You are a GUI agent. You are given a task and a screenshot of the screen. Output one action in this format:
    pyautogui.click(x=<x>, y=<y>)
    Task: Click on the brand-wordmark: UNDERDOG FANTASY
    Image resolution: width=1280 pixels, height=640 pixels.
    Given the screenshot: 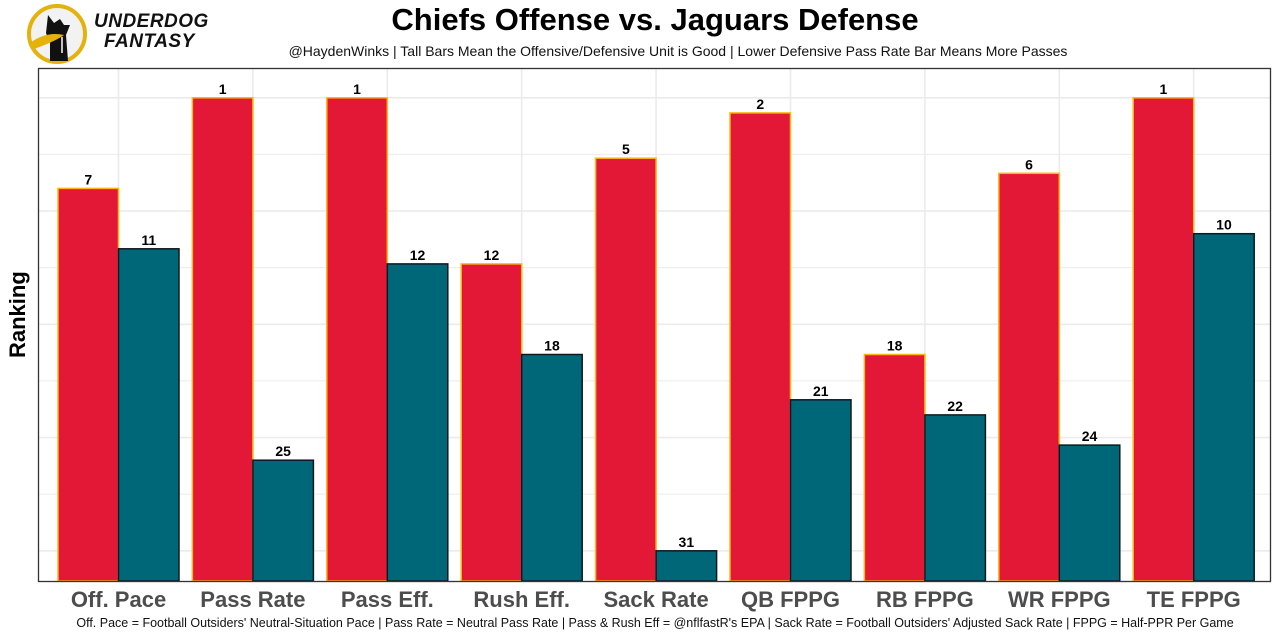 What is the action you would take?
    pyautogui.click(x=151, y=32)
    